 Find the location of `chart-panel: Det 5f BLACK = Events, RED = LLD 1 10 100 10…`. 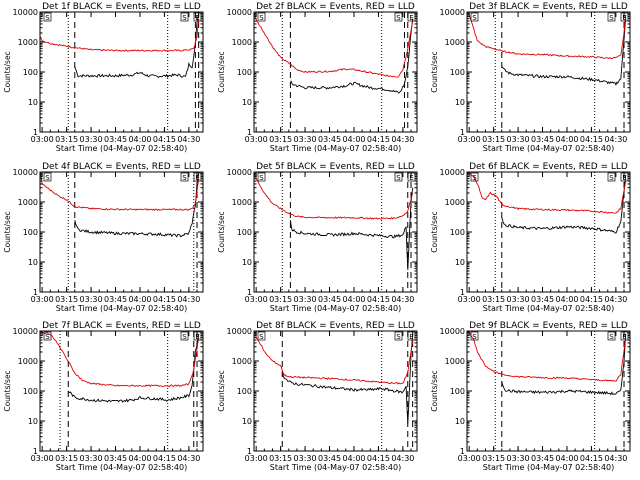

chart-panel: Det 5f BLACK = Events, RED = LLD 1 10 100 10… is located at coordinates (317, 237).